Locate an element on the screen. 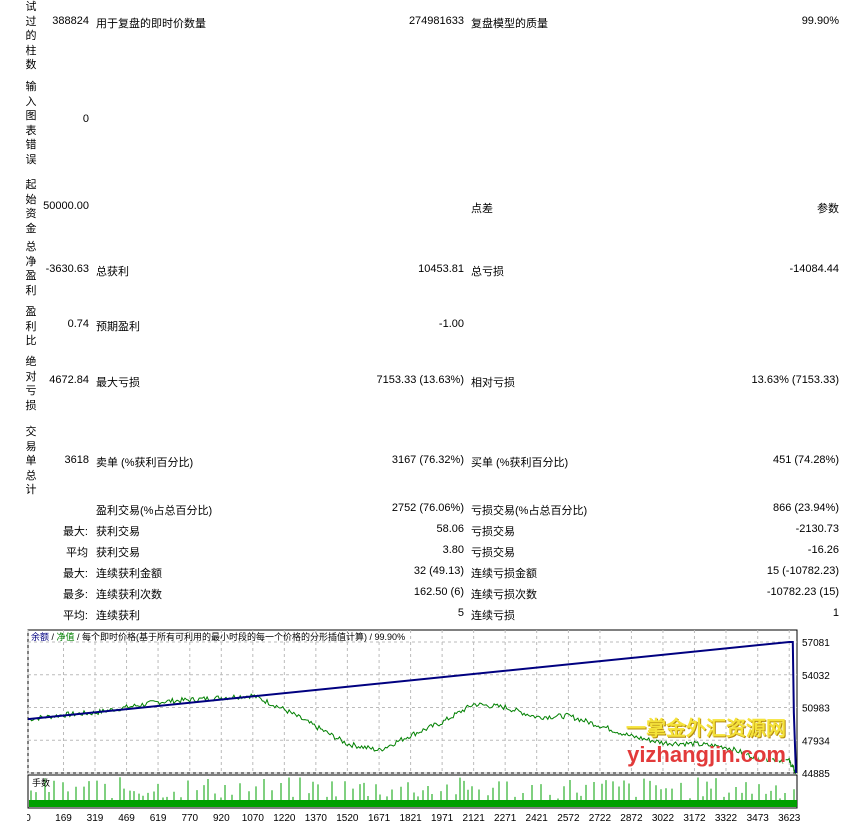 The image size is (846, 827). legend-equity: 净值 is located at coordinates (66, 636).